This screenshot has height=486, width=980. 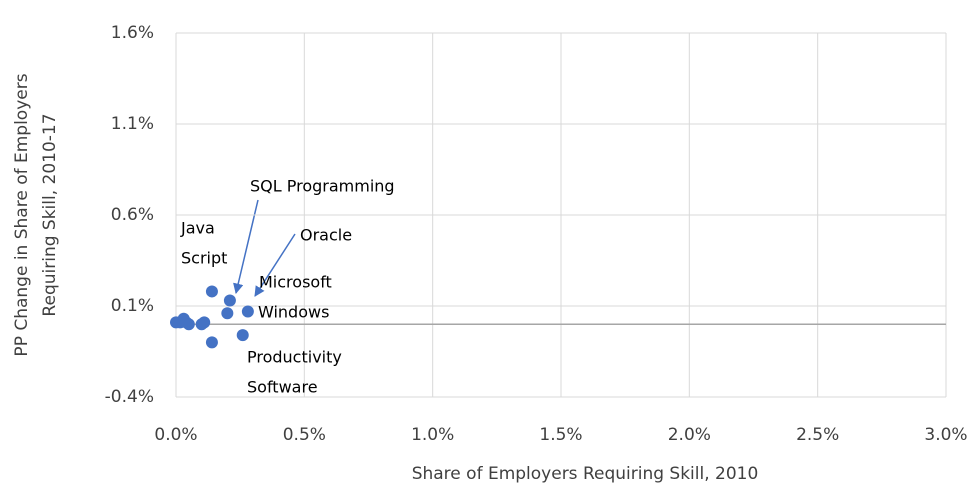 What do you see at coordinates (132, 124) in the screenshot?
I see `y-tick-label: 1.1%` at bounding box center [132, 124].